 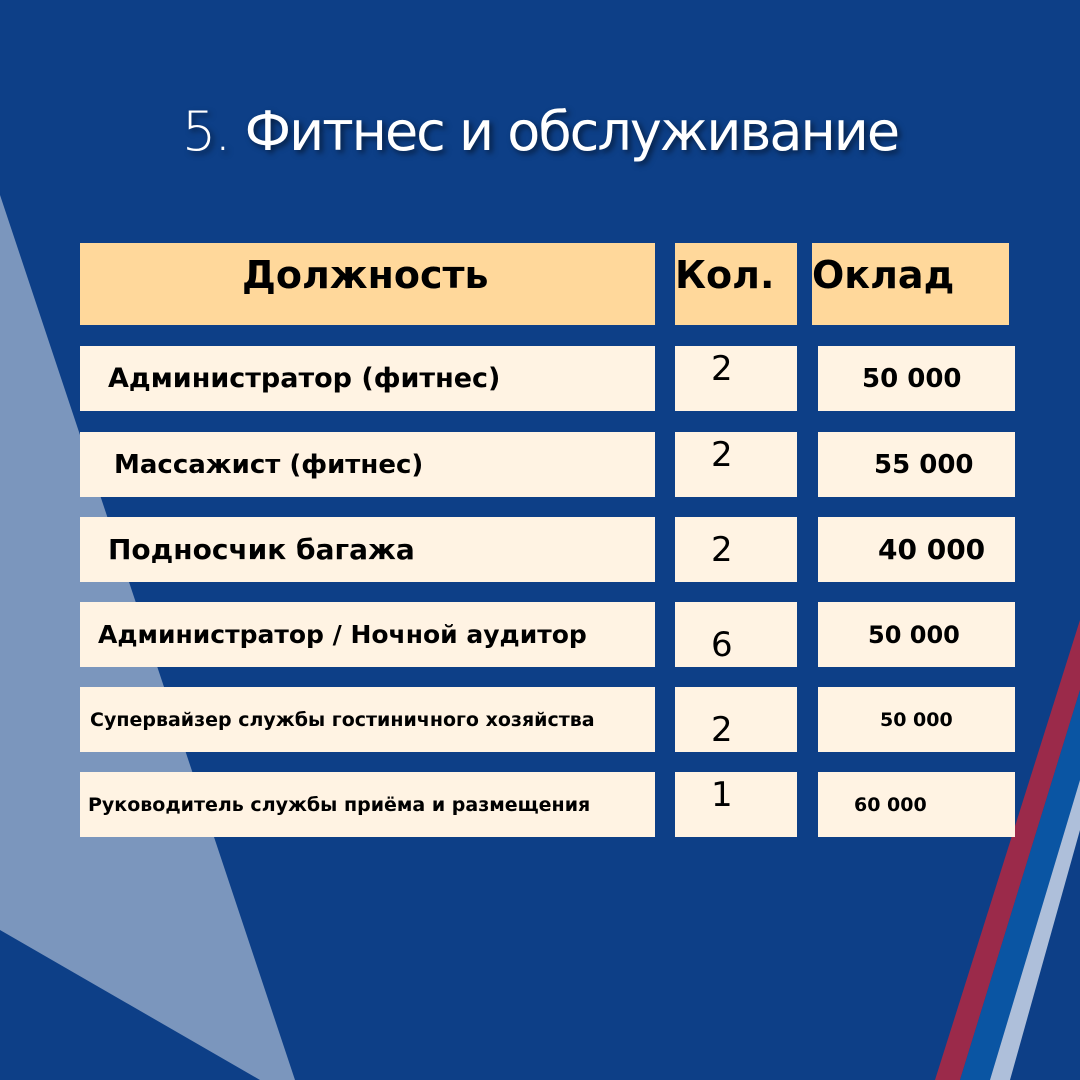 I want to click on row-salary: 60 000, so click(x=916, y=804).